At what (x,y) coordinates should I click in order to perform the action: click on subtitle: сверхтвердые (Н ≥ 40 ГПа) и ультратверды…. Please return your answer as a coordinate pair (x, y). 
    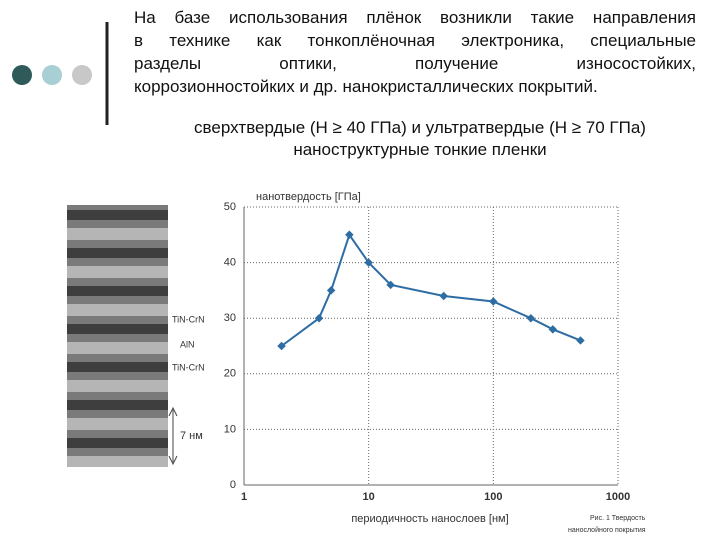
    Looking at the image, I should click on (420, 127).